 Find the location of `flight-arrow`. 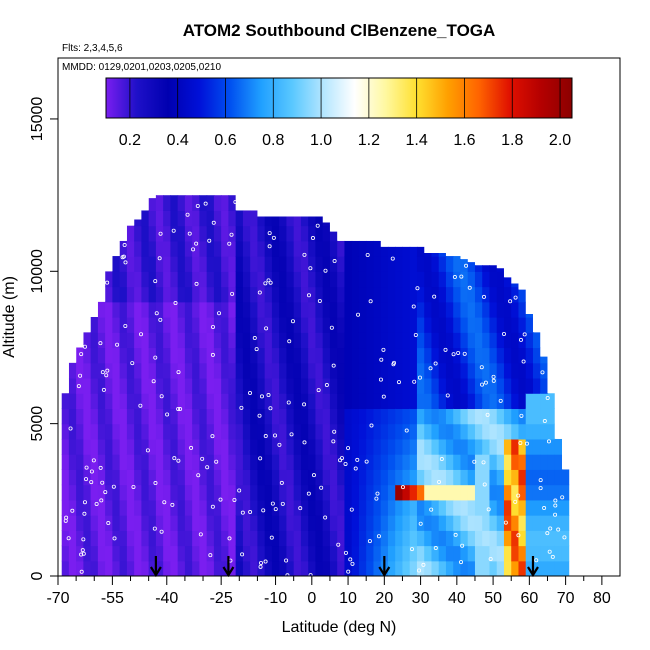

flight-arrow is located at coordinates (228, 567).